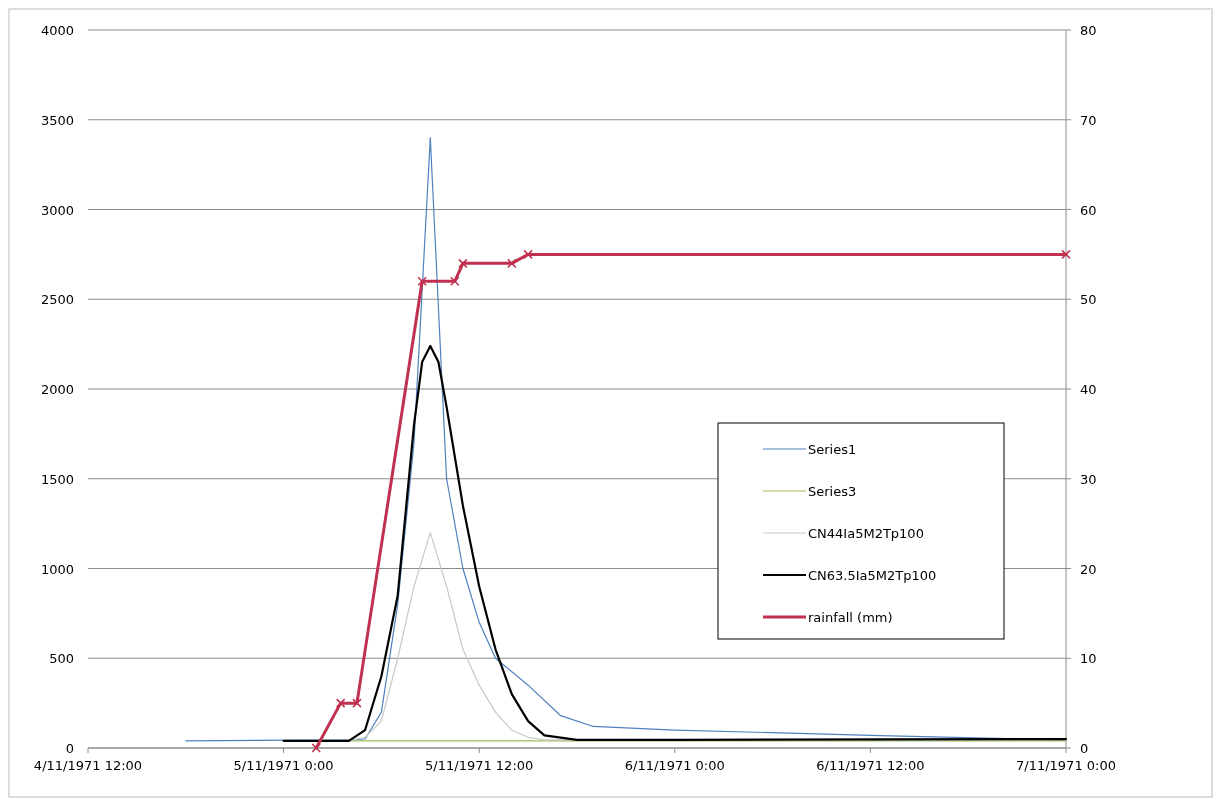 The height and width of the screenshot is (800, 1221). What do you see at coordinates (57, 389) in the screenshot?
I see `y-tick-label: 2000` at bounding box center [57, 389].